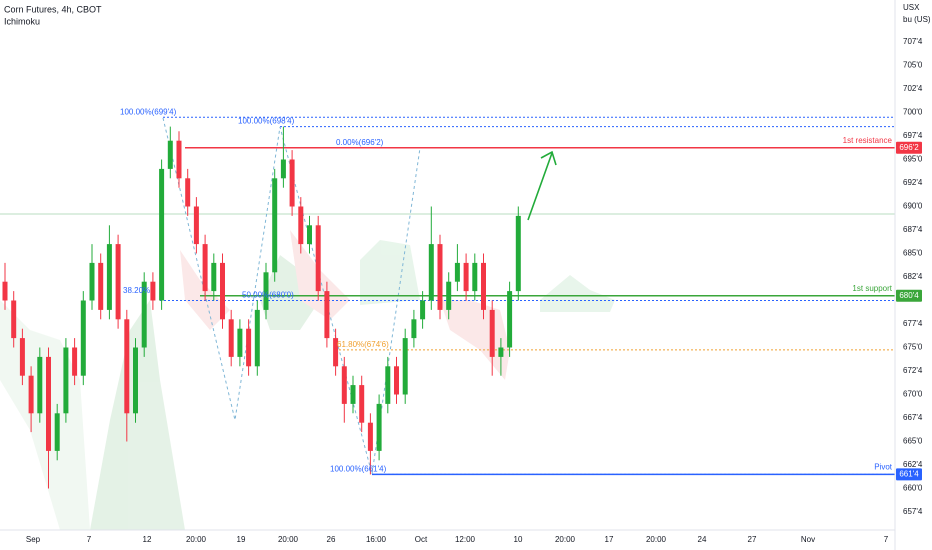  What do you see at coordinates (913, 65) in the screenshot?
I see `y-tick-label: 705'0` at bounding box center [913, 65].